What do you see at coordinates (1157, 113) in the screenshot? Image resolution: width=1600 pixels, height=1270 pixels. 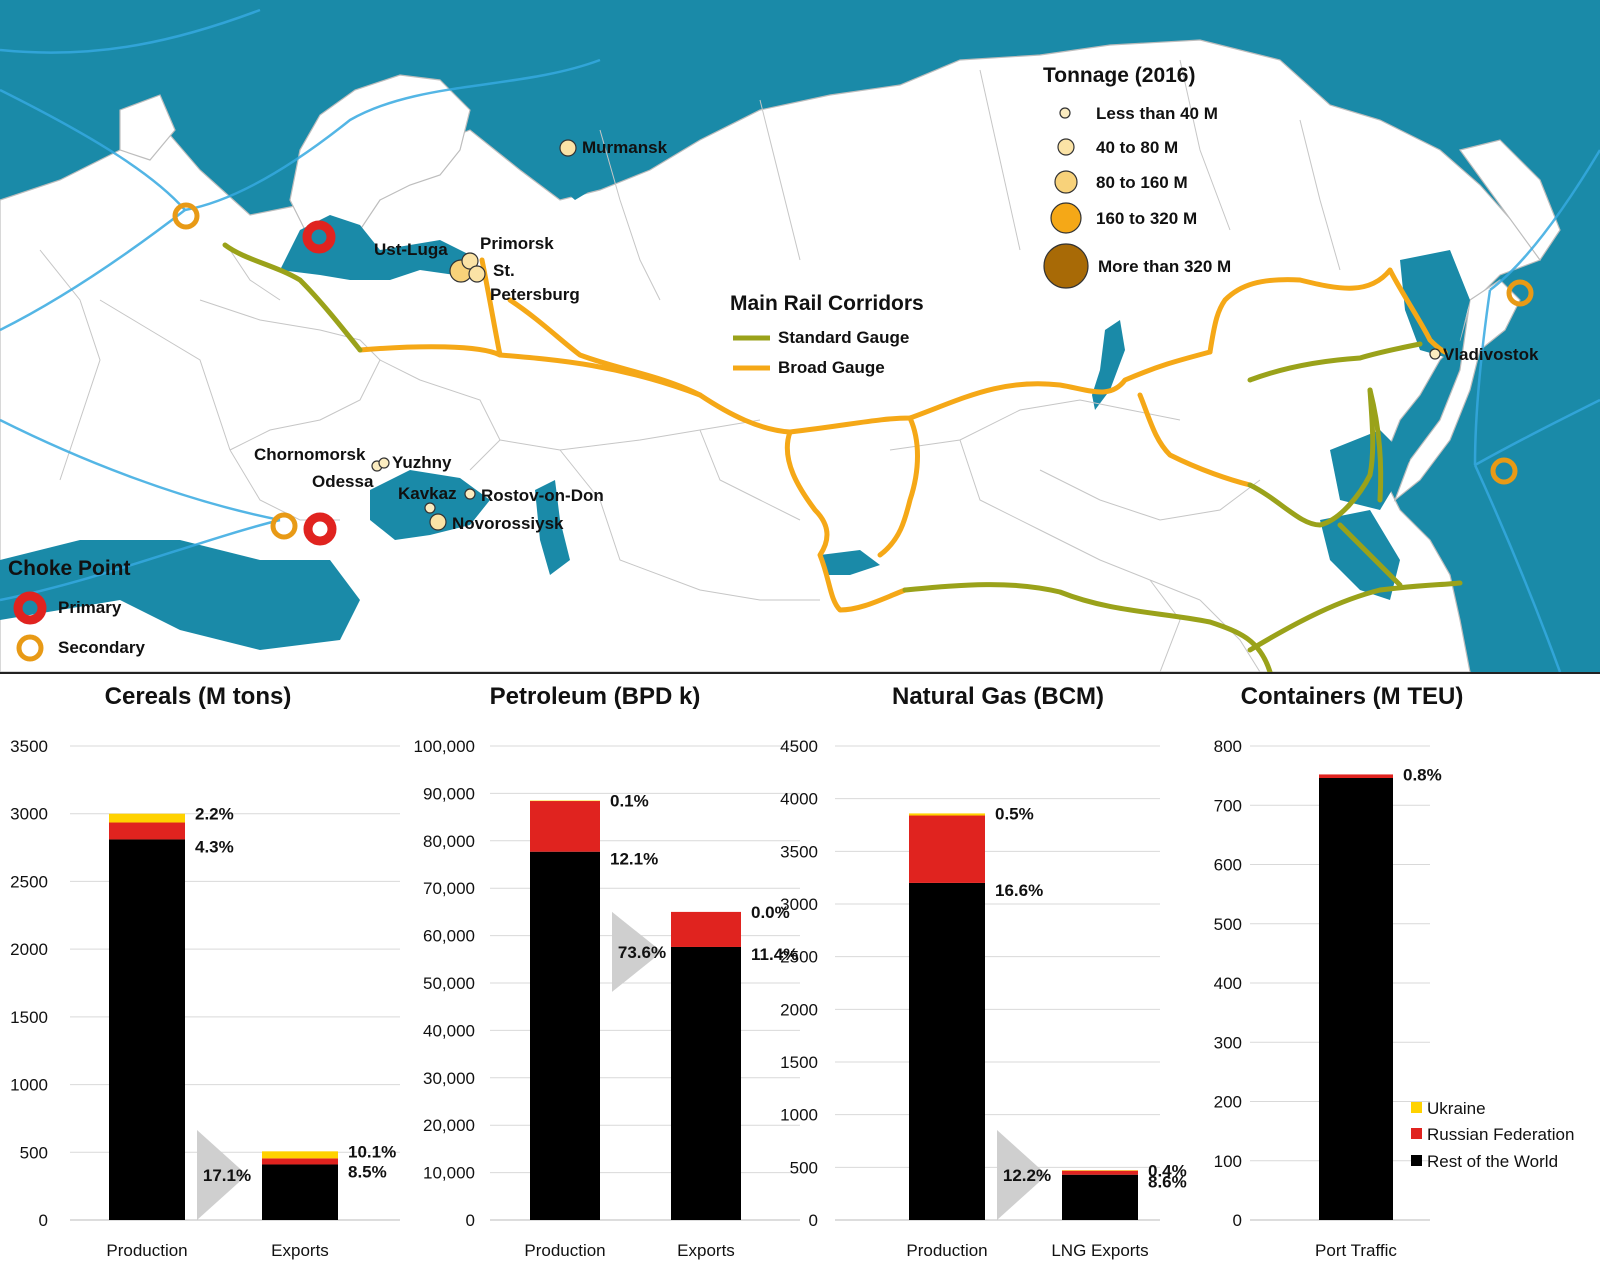 I see `tonnage-legend-item: Less than 40 M` at bounding box center [1157, 113].